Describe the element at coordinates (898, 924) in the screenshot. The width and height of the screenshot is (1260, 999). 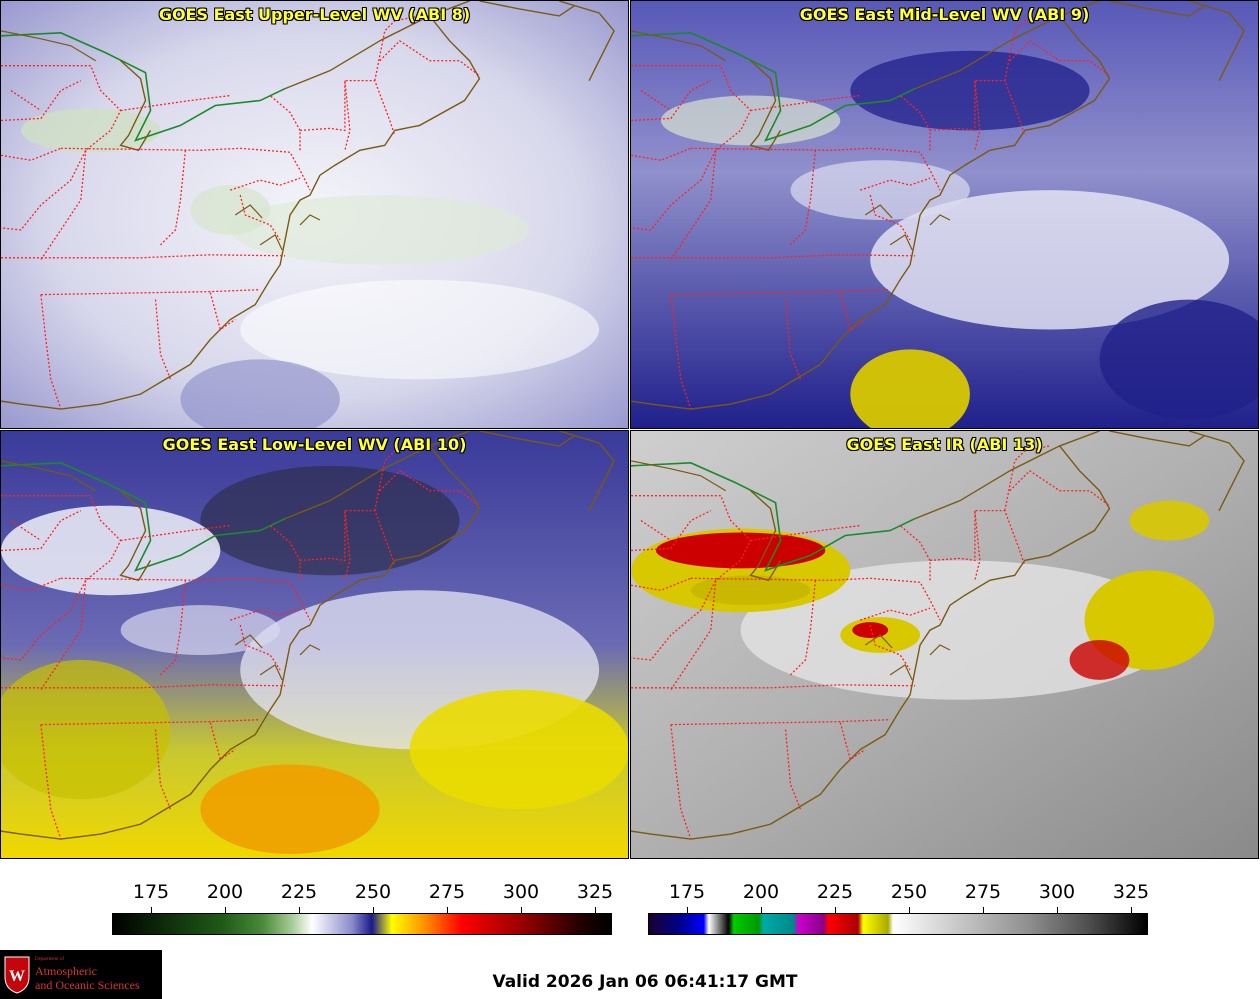
I see `ir-colorbar-gradient` at that location.